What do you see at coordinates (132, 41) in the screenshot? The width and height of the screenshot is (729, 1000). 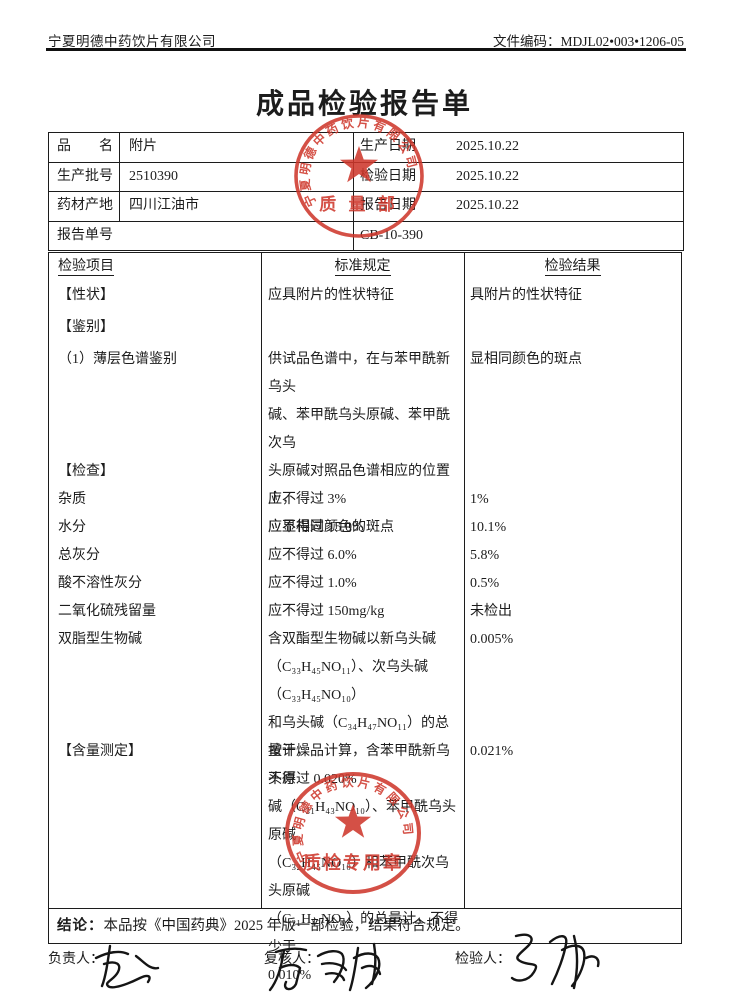 I see `company-name: 宁夏明德中药饮片有限公司` at bounding box center [132, 41].